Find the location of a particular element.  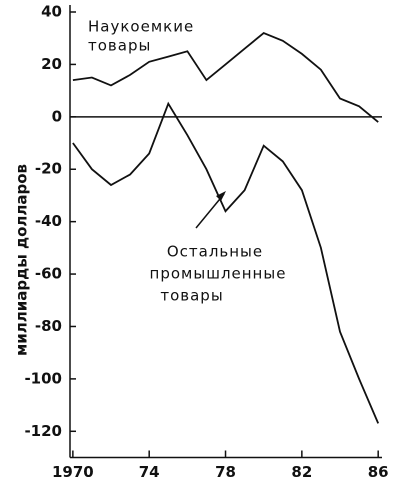

x-tick-label: 1970 is located at coordinates (73, 472).